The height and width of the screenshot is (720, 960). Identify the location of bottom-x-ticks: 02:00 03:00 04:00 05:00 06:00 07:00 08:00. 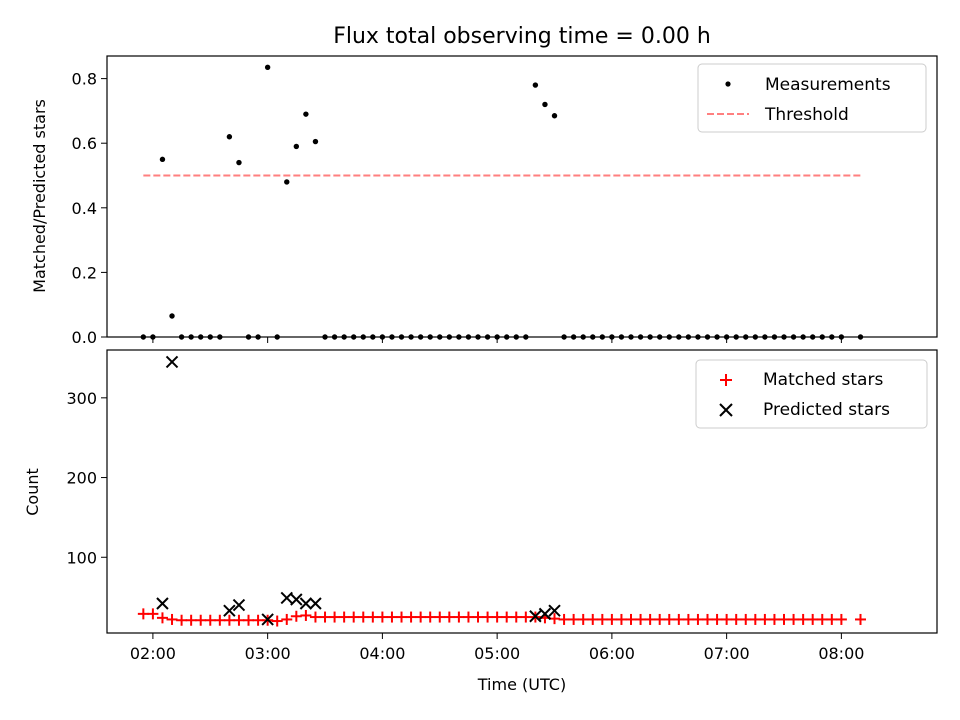
(497, 648).